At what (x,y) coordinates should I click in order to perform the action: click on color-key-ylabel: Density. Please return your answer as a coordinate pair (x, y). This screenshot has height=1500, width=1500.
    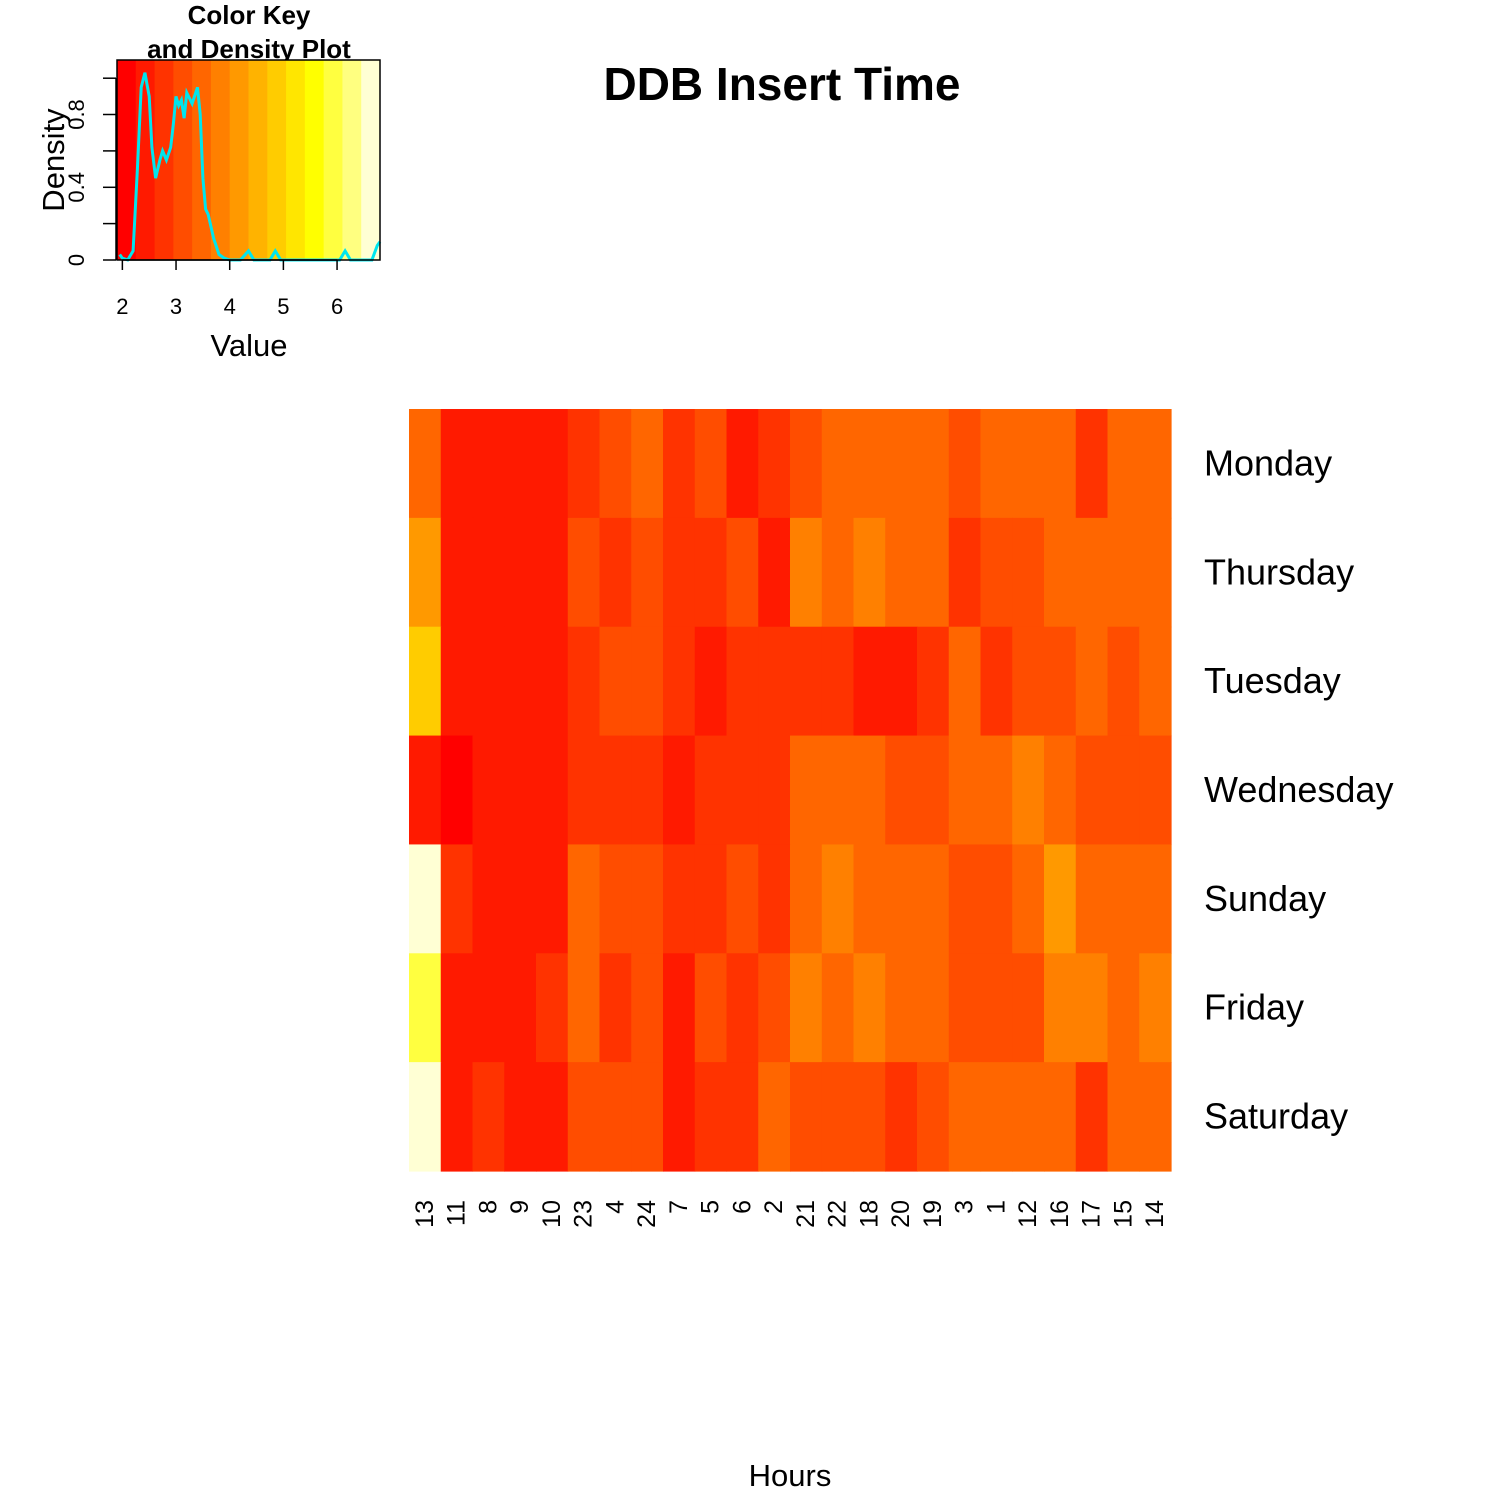
    Looking at the image, I should click on (53, 160).